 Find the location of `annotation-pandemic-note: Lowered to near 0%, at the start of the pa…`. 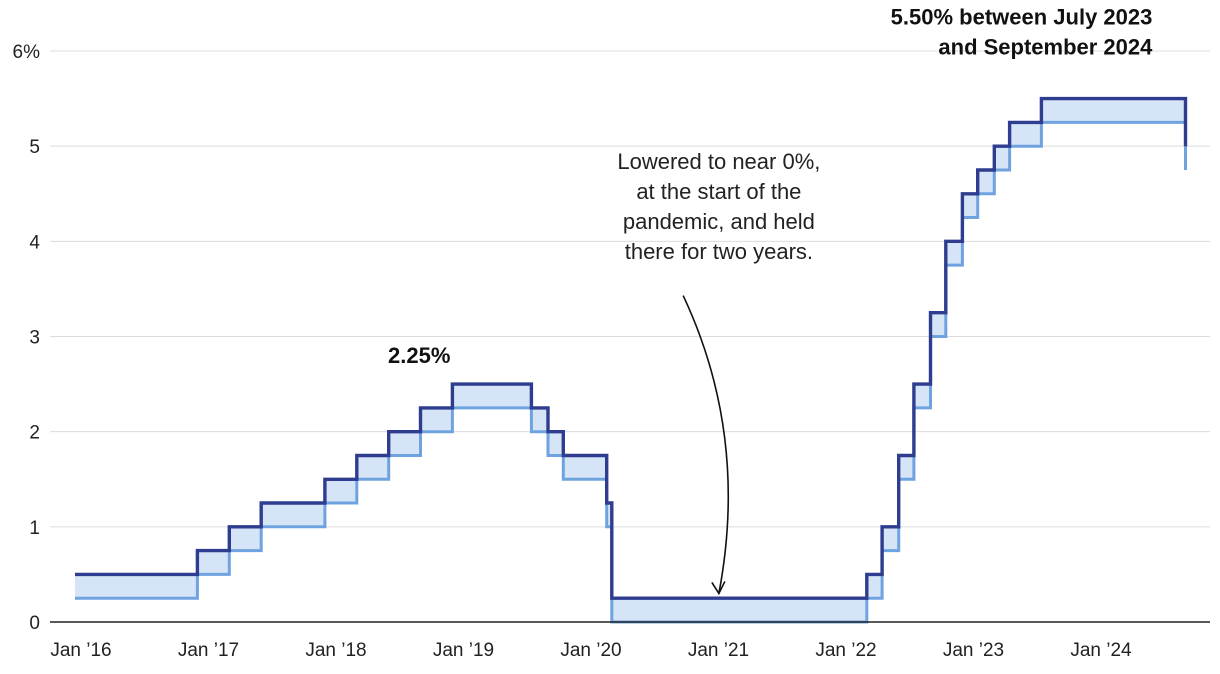

annotation-pandemic-note: Lowered to near 0%, at the start of the pa… is located at coordinates (718, 372).